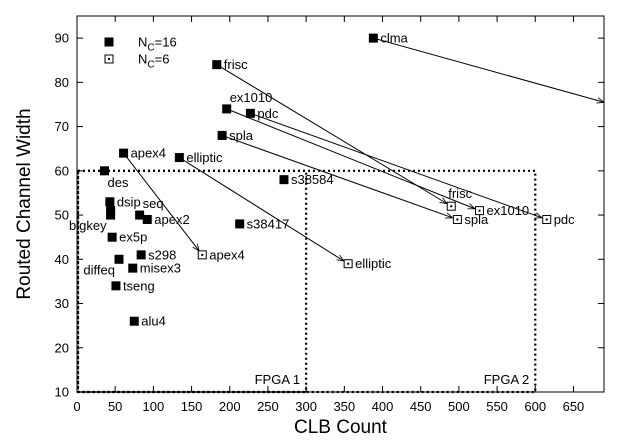 This screenshot has height=440, width=618. What do you see at coordinates (62, 170) in the screenshot?
I see `y-tick-label: 60` at bounding box center [62, 170].